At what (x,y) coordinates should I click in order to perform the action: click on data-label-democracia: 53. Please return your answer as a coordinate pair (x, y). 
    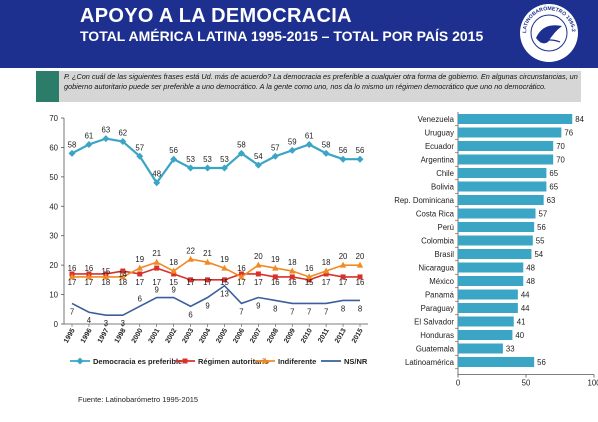
    Looking at the image, I should click on (224, 159).